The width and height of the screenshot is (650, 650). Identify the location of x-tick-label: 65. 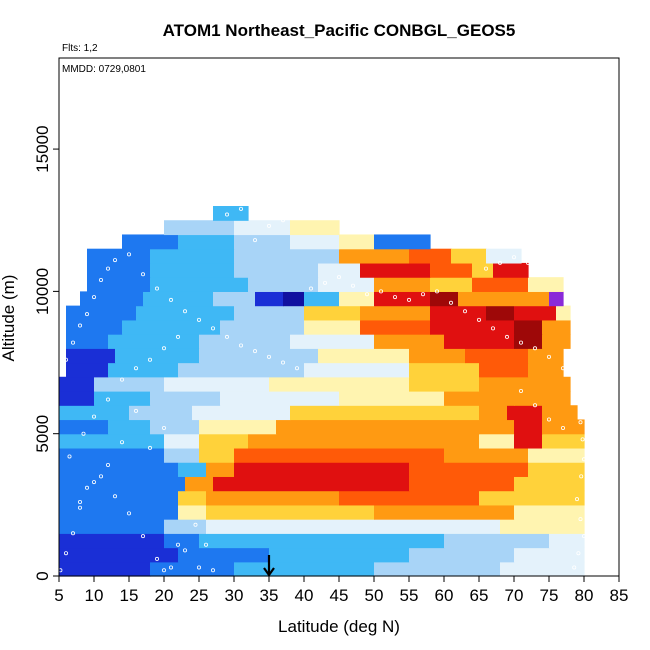
(479, 595).